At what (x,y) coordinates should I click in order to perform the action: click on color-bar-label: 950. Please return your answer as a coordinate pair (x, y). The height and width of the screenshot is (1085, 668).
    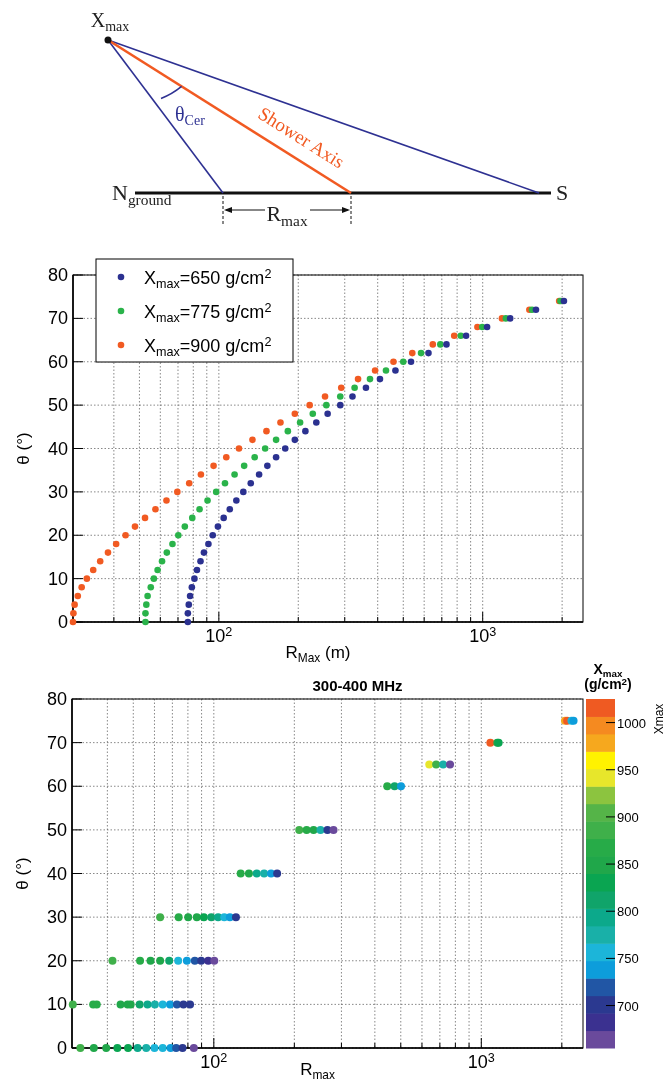
    Looking at the image, I should click on (628, 770).